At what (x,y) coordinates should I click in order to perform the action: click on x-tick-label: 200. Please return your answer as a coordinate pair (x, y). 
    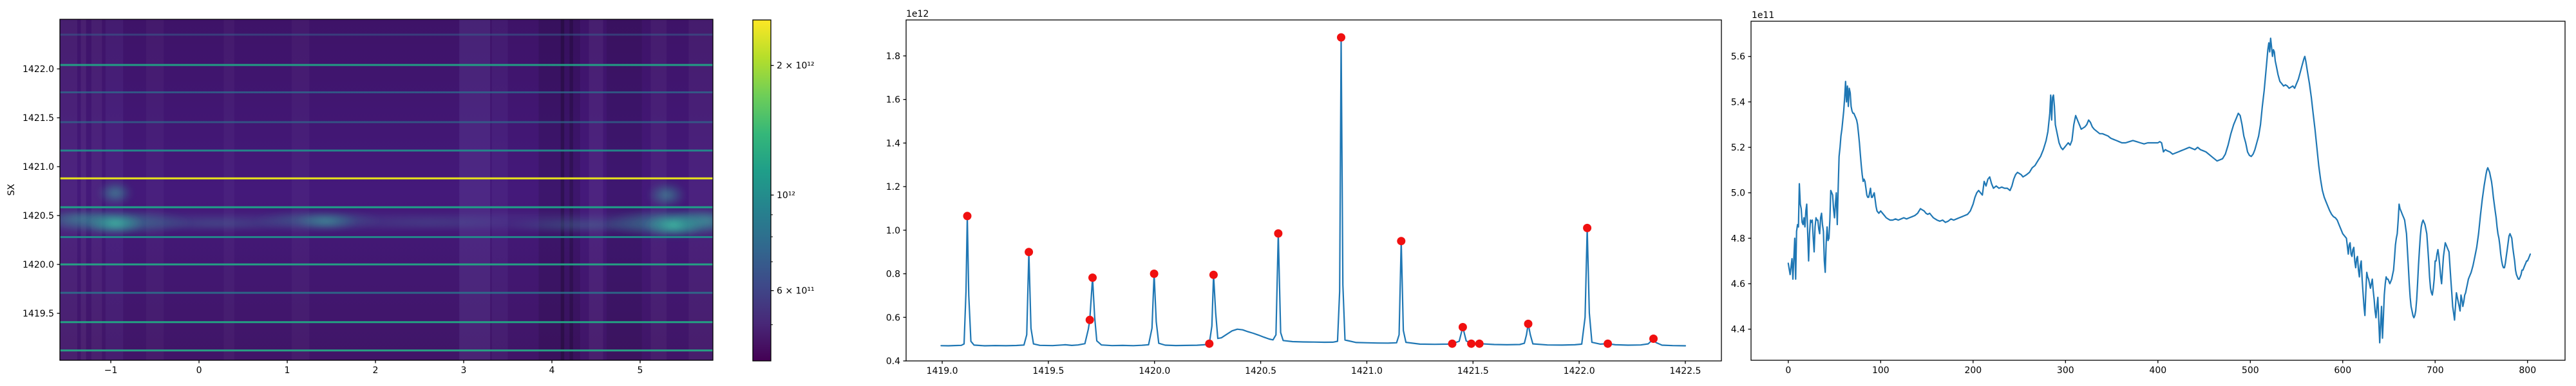
    Looking at the image, I should click on (1973, 370).